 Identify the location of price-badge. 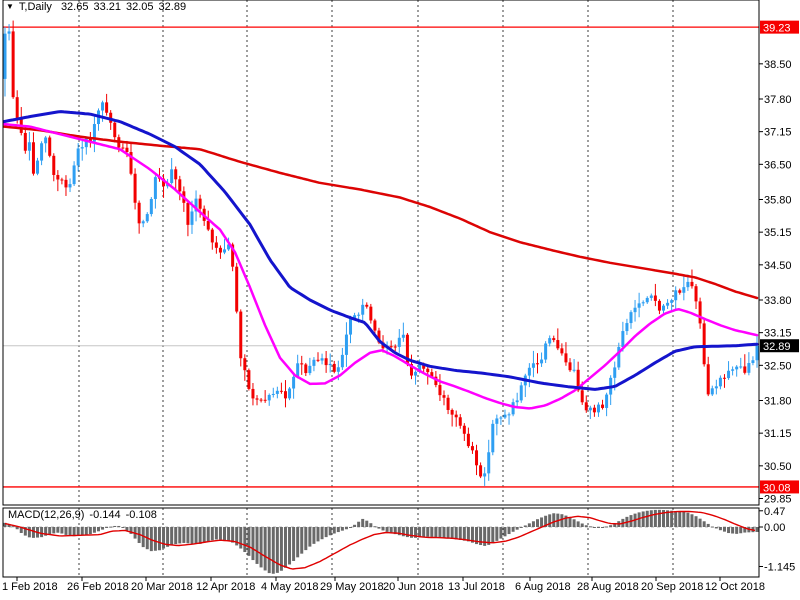
(779, 487).